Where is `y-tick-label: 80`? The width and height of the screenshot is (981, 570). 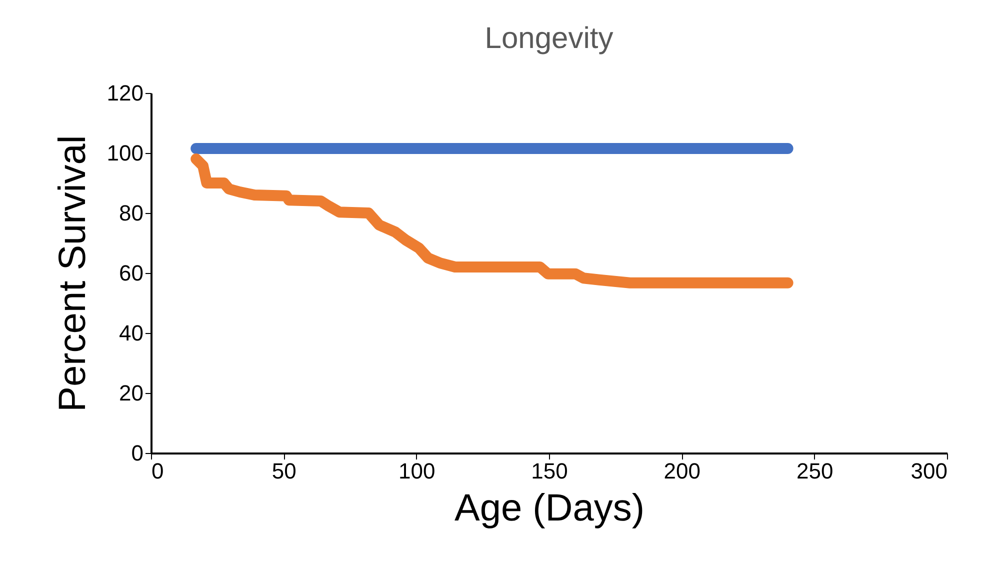 y-tick-label: 80 is located at coordinates (131, 213).